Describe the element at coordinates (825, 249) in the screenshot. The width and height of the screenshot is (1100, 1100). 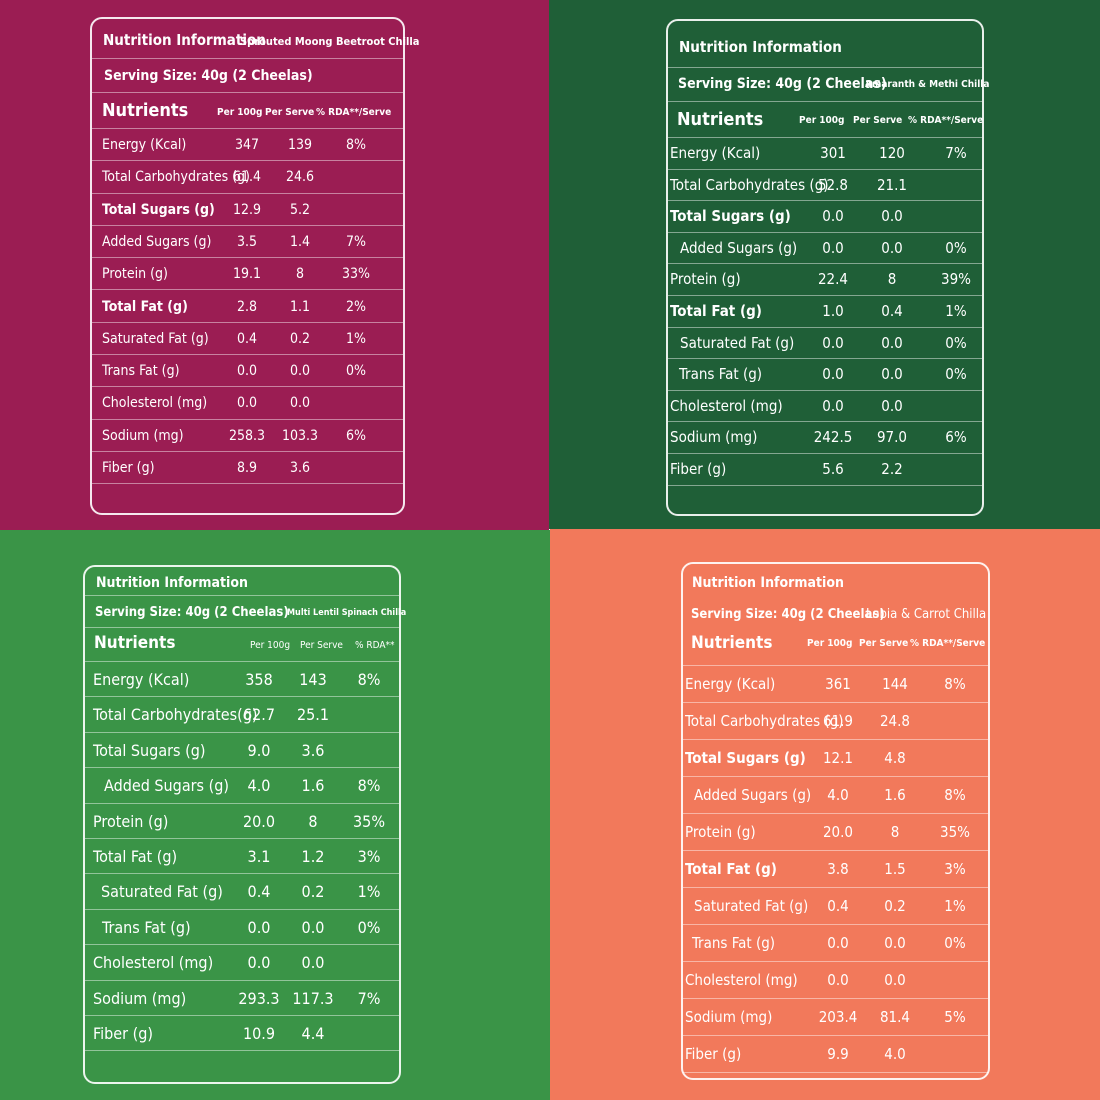
I see `nutrient-row: Added Sugars (g) 0.0 0.0 0%` at that location.